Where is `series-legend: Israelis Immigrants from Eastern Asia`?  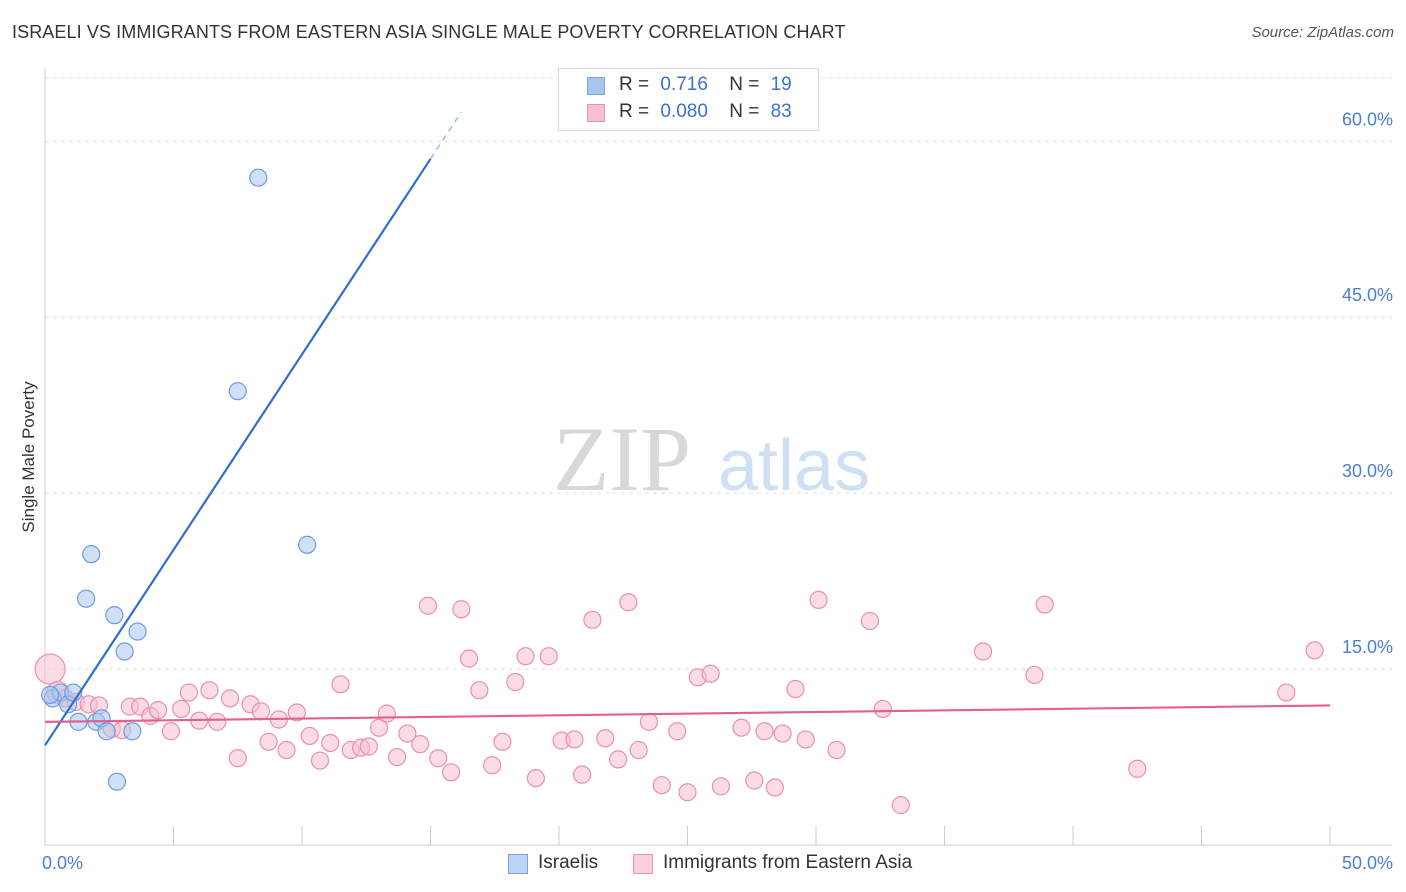
series-legend: Israelis Immigrants from Eastern Asia is located at coordinates (703, 864).